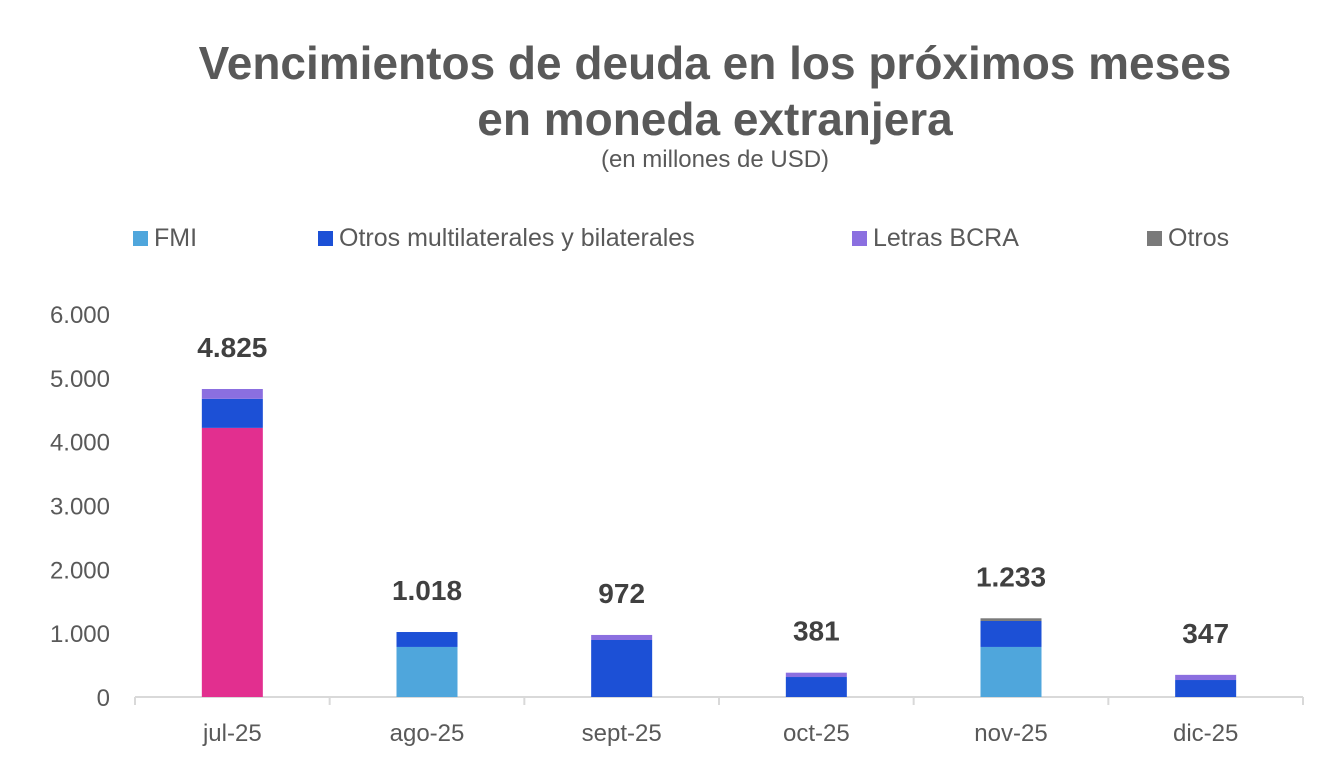  I want to click on x-tick-label: sept-25, so click(622, 733).